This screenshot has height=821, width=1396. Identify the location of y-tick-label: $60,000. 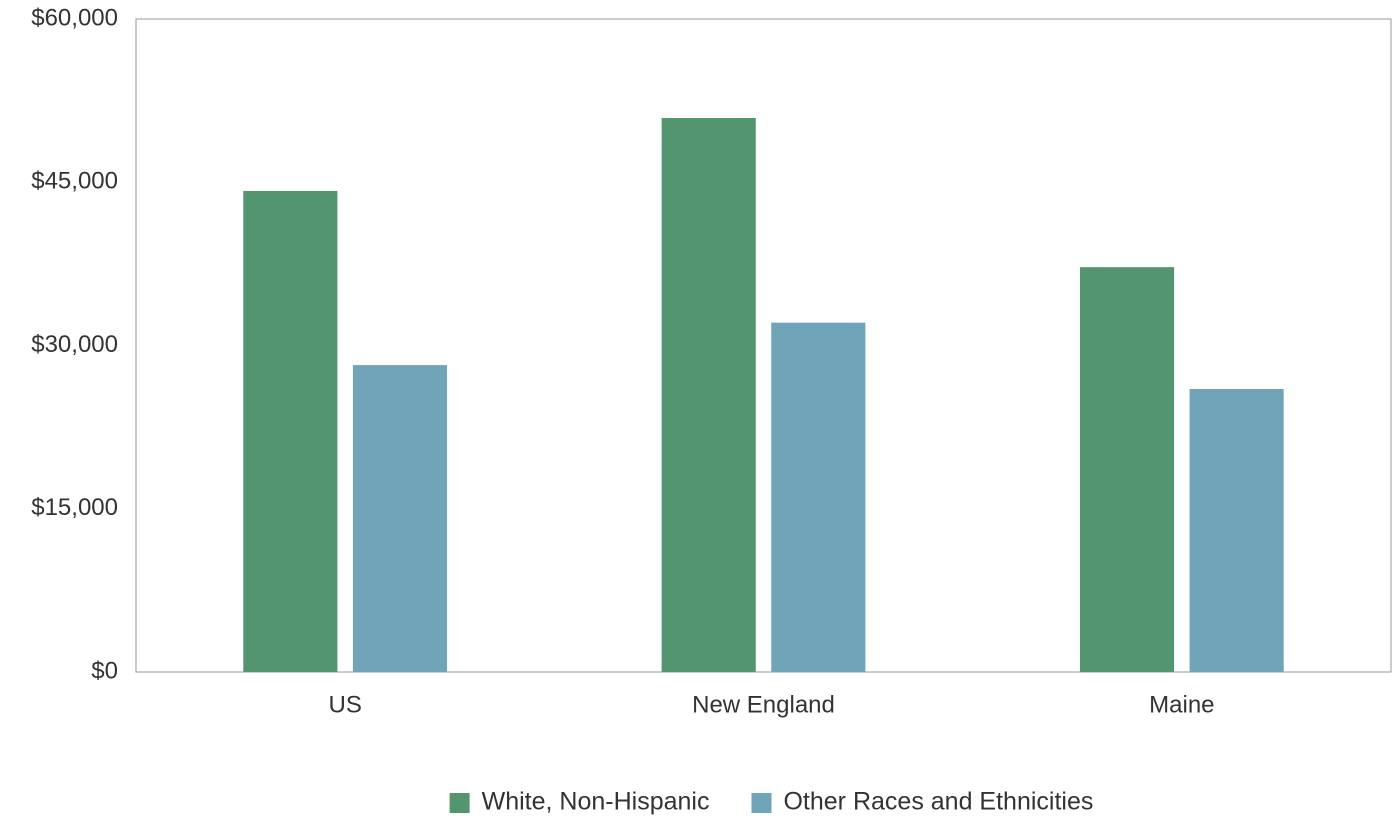
(74, 17).